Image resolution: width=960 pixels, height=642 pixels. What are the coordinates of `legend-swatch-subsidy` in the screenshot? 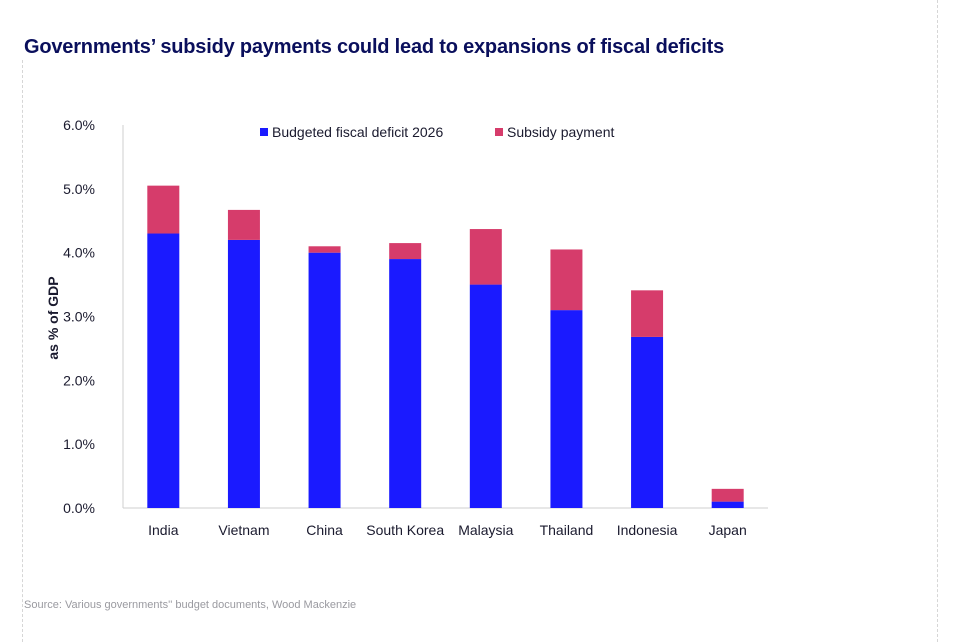 It's located at (499, 132).